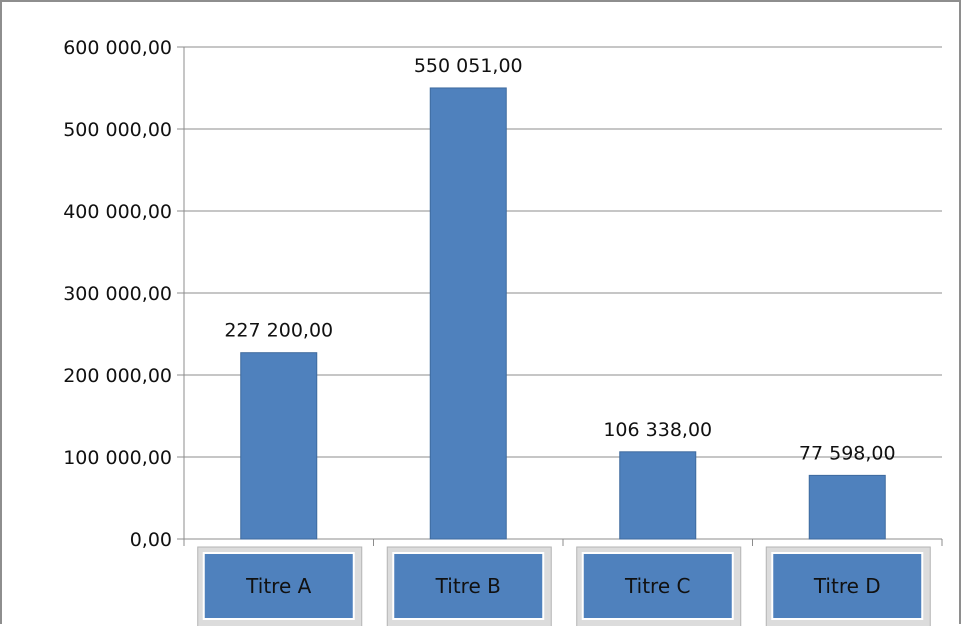 The width and height of the screenshot is (961, 626). I want to click on y-tick-label: 500 000,00, so click(117, 130).